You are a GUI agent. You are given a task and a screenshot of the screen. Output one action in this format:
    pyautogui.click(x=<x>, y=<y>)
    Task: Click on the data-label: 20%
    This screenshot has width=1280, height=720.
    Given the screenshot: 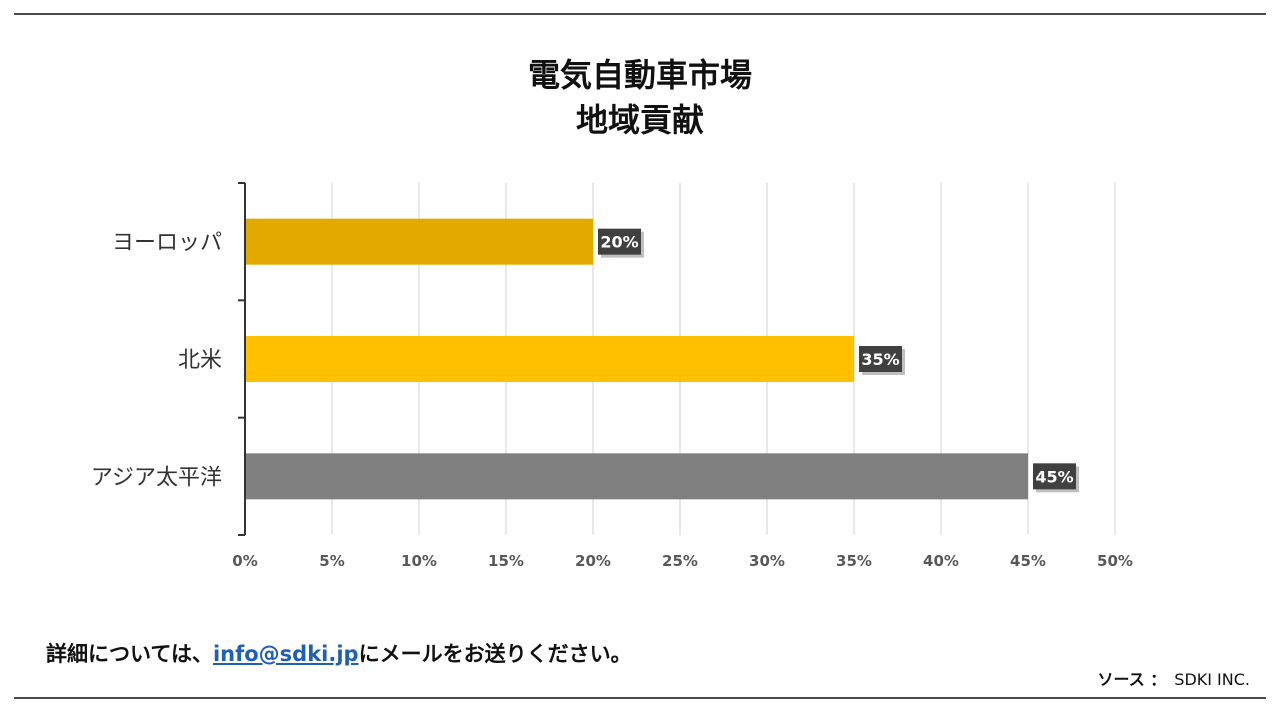 What is the action you would take?
    pyautogui.click(x=619, y=242)
    